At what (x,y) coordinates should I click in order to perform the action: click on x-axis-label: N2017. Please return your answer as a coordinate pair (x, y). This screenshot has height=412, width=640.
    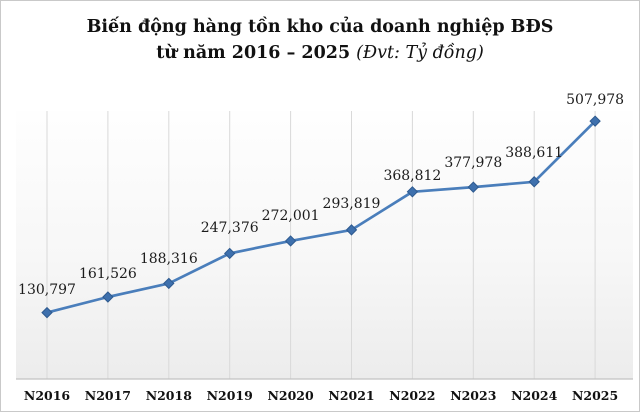
    Looking at the image, I should click on (107, 395).